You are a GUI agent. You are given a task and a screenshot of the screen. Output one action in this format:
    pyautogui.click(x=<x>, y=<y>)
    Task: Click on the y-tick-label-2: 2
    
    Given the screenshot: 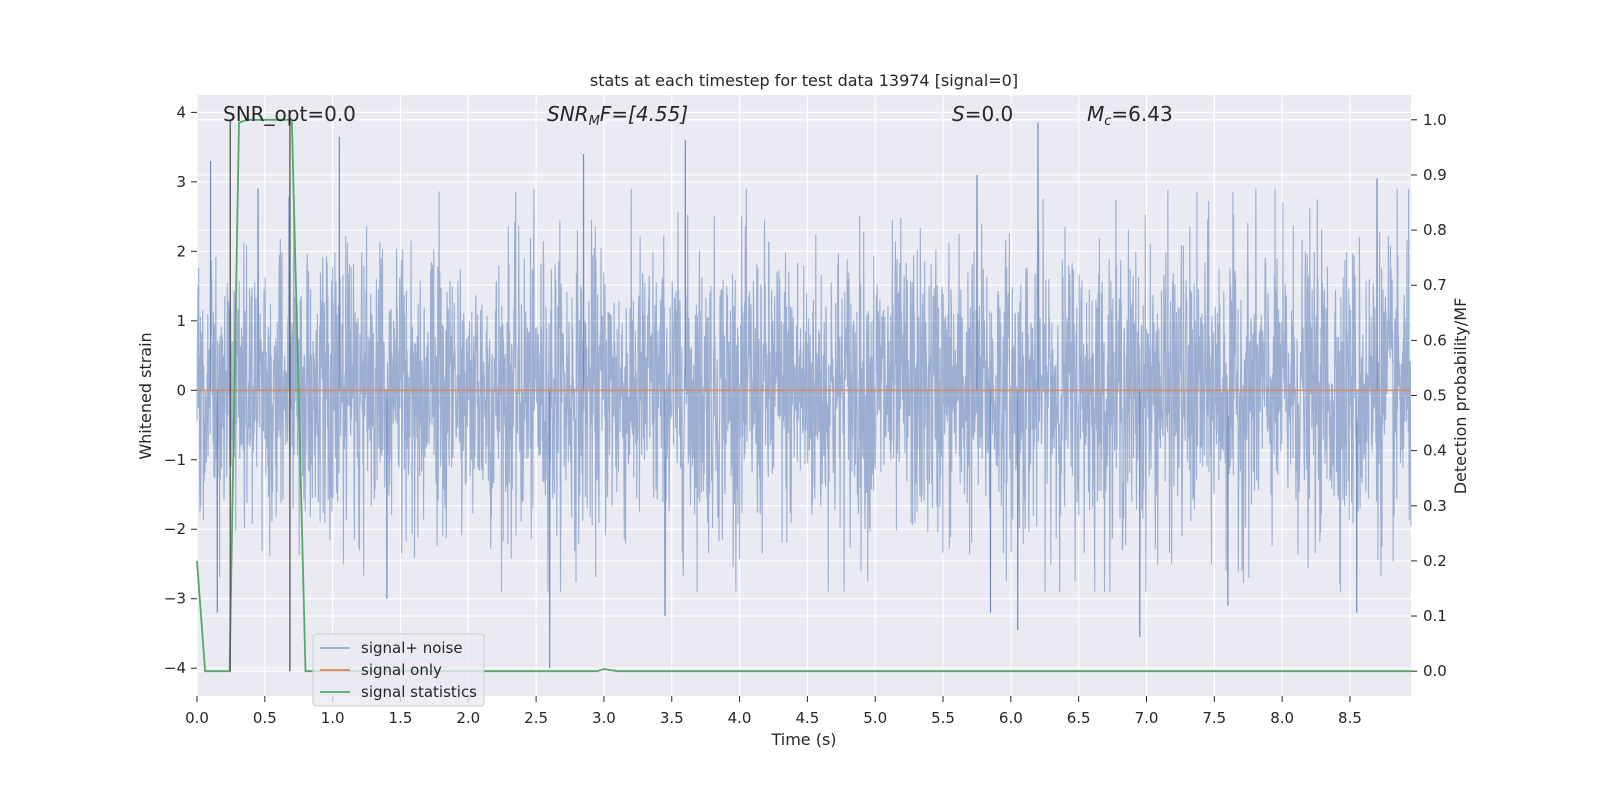 What is the action you would take?
    pyautogui.click(x=181, y=251)
    